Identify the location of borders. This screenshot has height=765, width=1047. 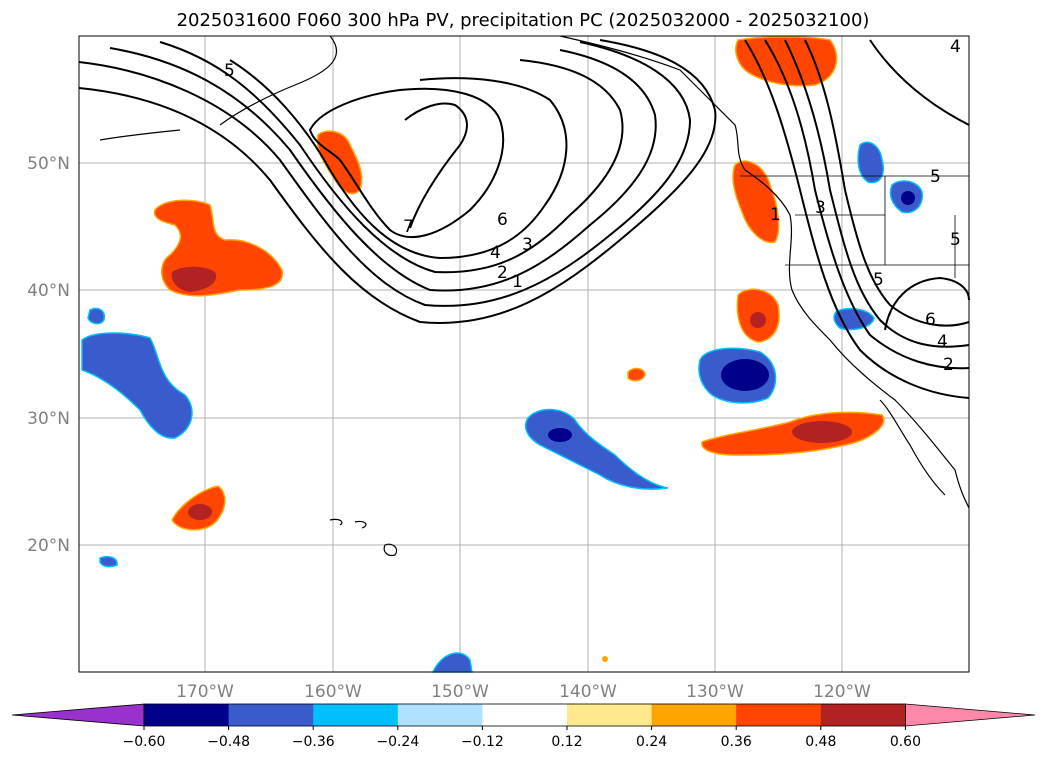
(854, 226).